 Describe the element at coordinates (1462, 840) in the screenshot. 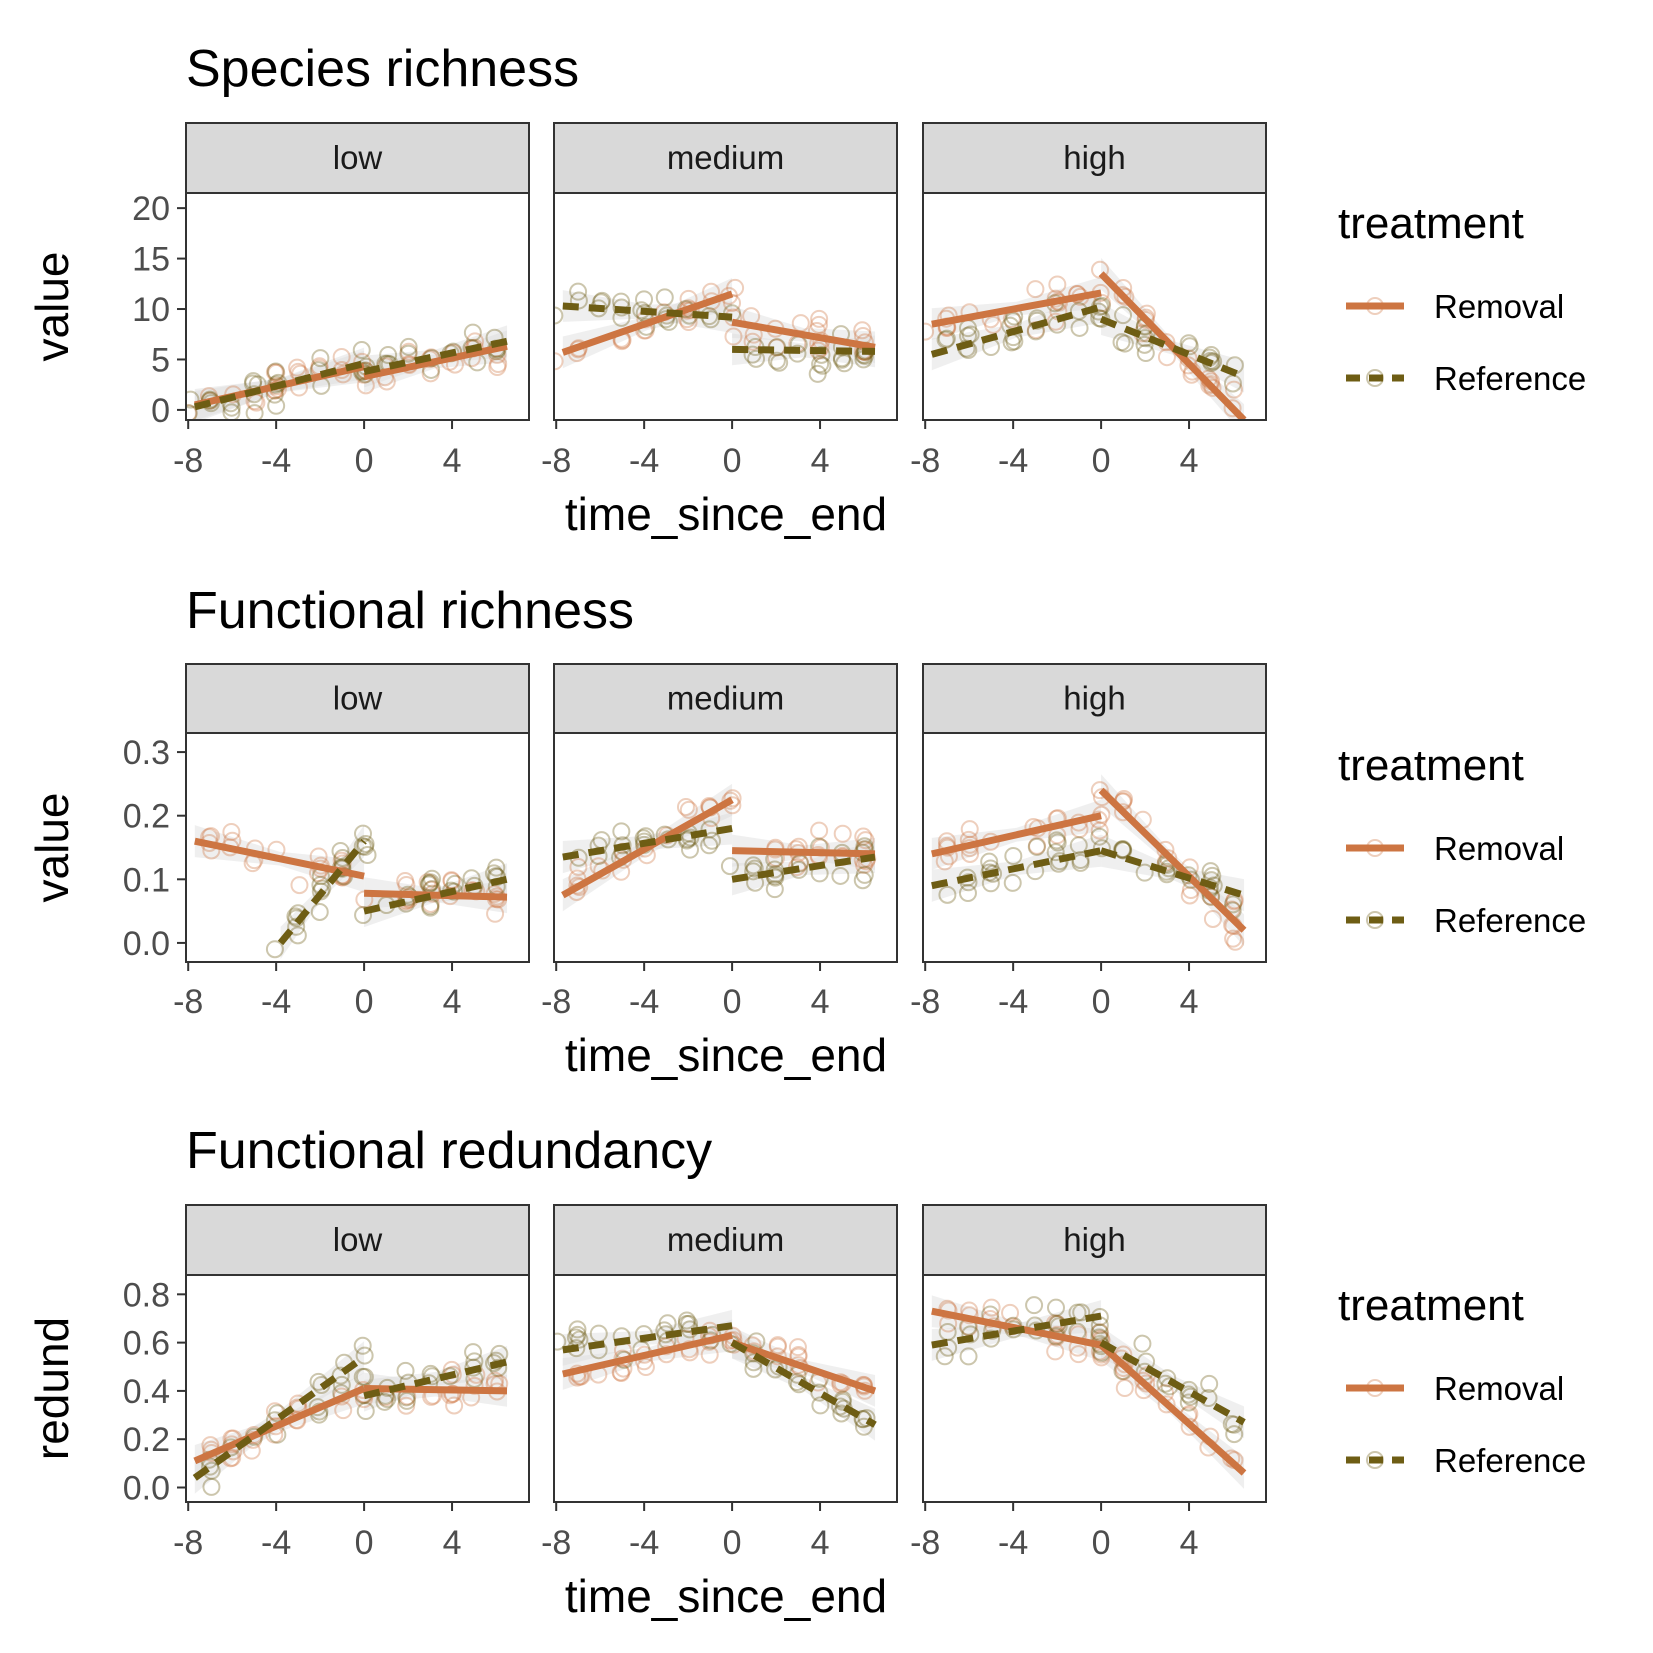

I see `legend: treatment Removal Reference` at that location.